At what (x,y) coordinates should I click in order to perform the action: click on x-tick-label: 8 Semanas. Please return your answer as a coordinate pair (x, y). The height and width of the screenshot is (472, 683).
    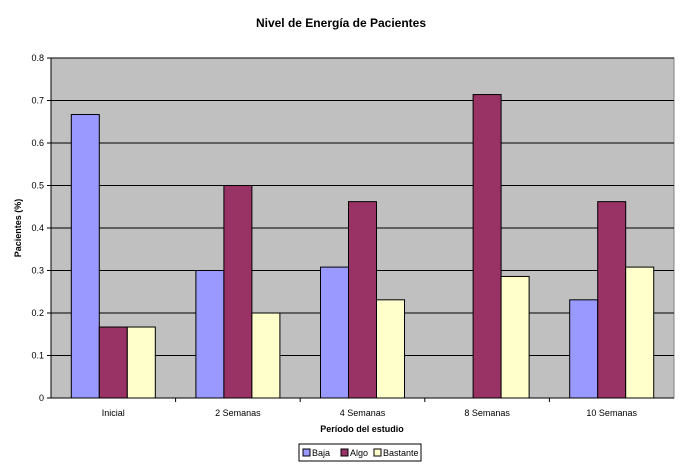
    Looking at the image, I should click on (487, 413).